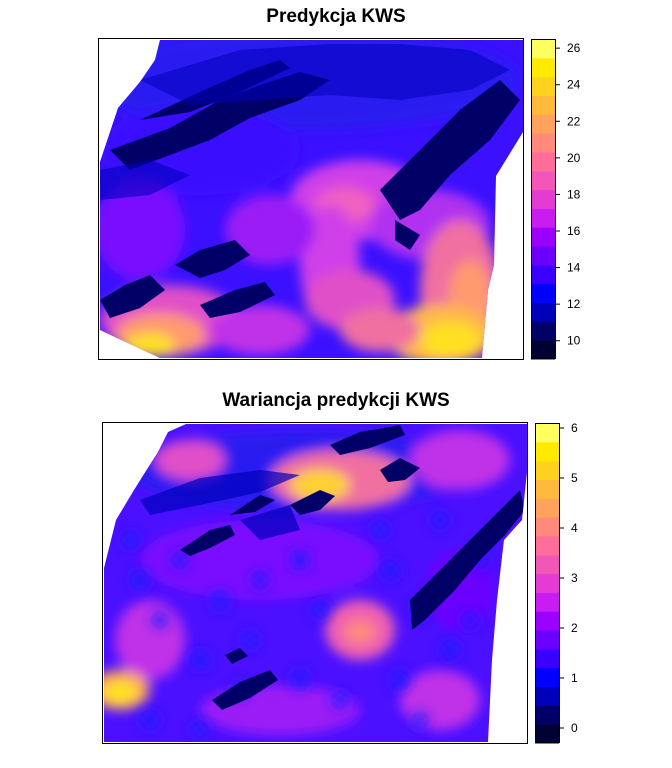 Image resolution: width=672 pixels, height=768 pixels. Describe the element at coordinates (335, 16) in the screenshot. I see `prediction-title: Predykcja KWS` at that location.